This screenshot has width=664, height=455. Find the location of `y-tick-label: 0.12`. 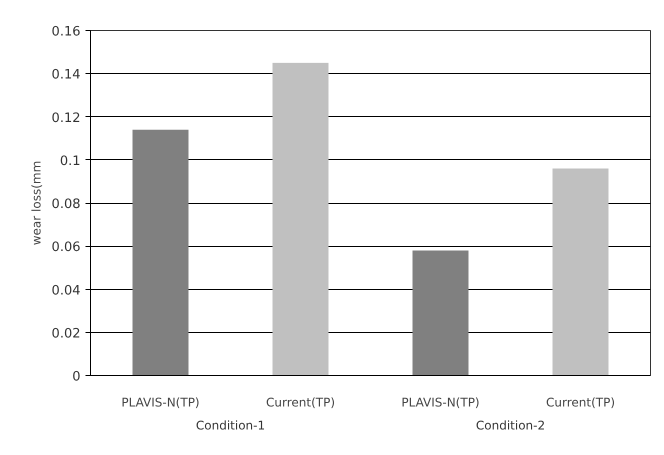

y-tick-label: 0.12 is located at coordinates (66, 118).